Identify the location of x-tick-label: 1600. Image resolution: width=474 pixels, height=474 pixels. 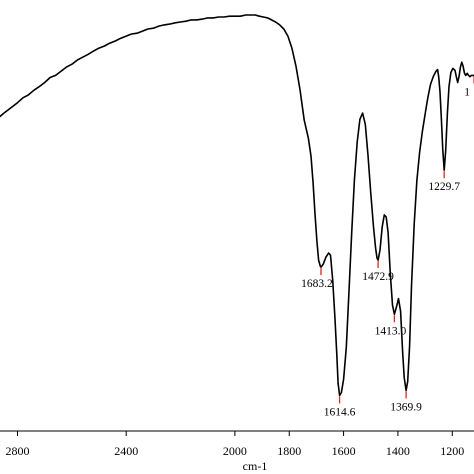
(344, 451).